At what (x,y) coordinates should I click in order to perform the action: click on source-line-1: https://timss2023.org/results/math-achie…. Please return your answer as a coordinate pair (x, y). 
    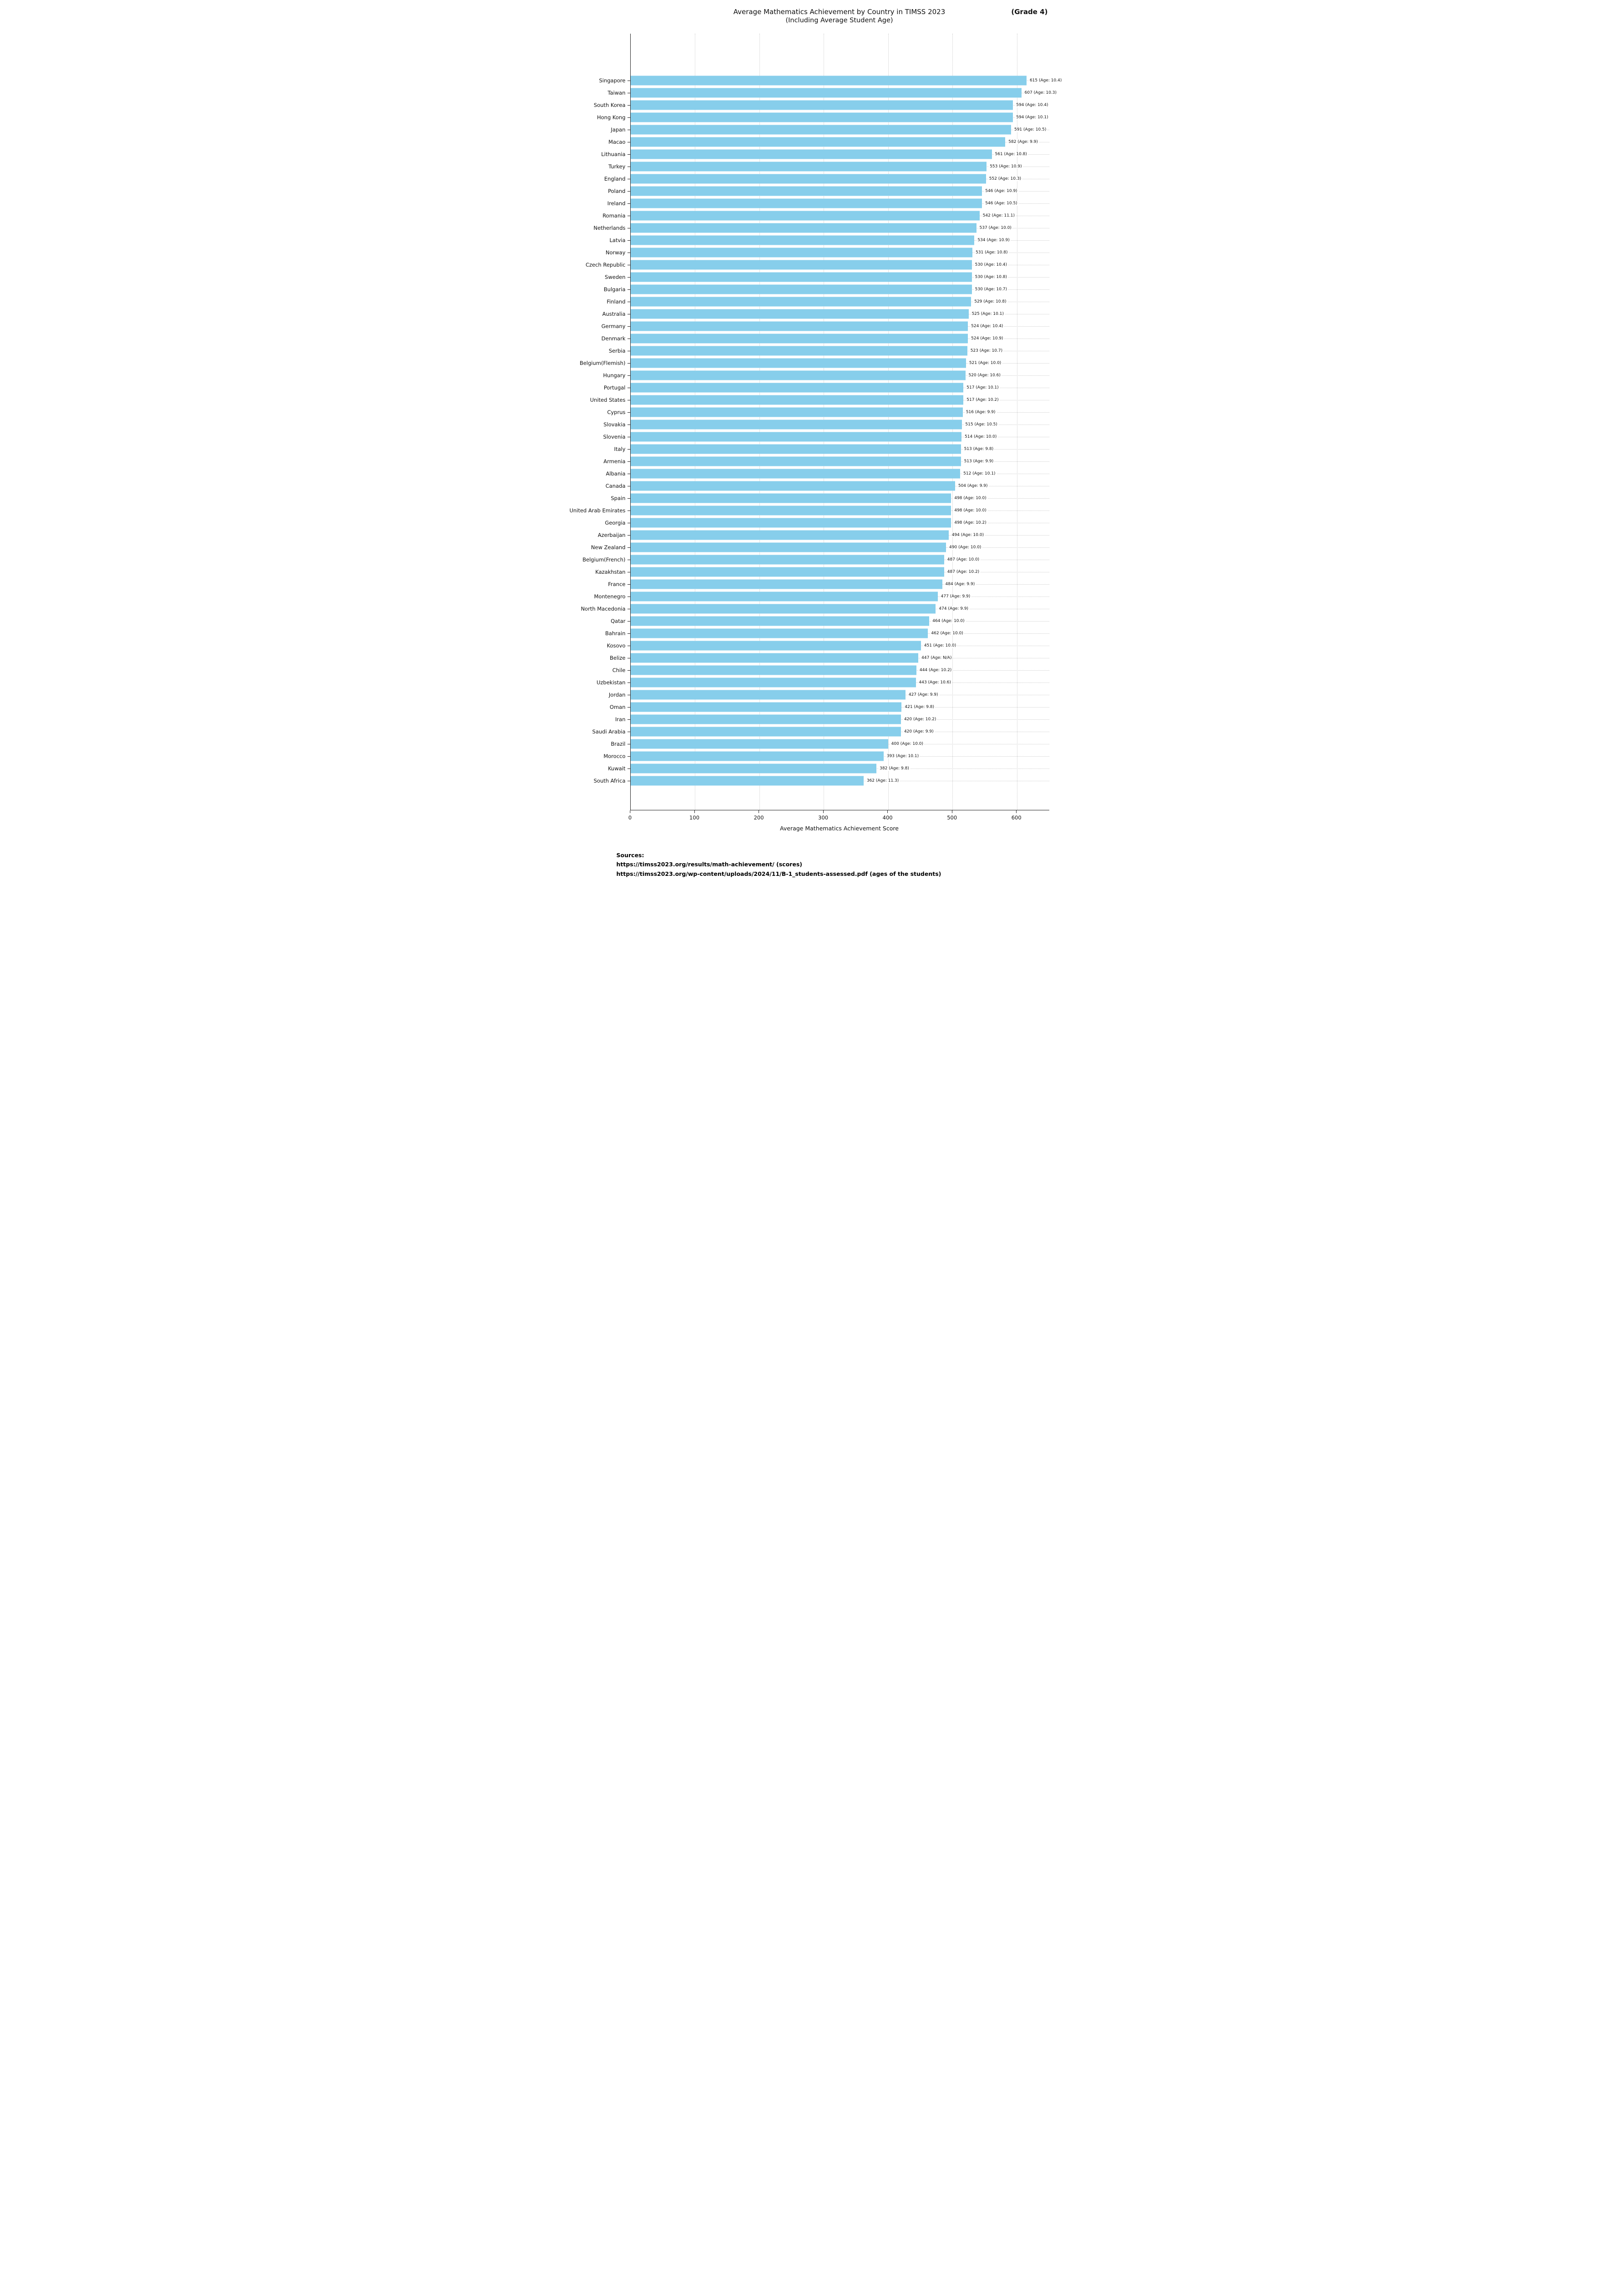
    Looking at the image, I should click on (709, 865).